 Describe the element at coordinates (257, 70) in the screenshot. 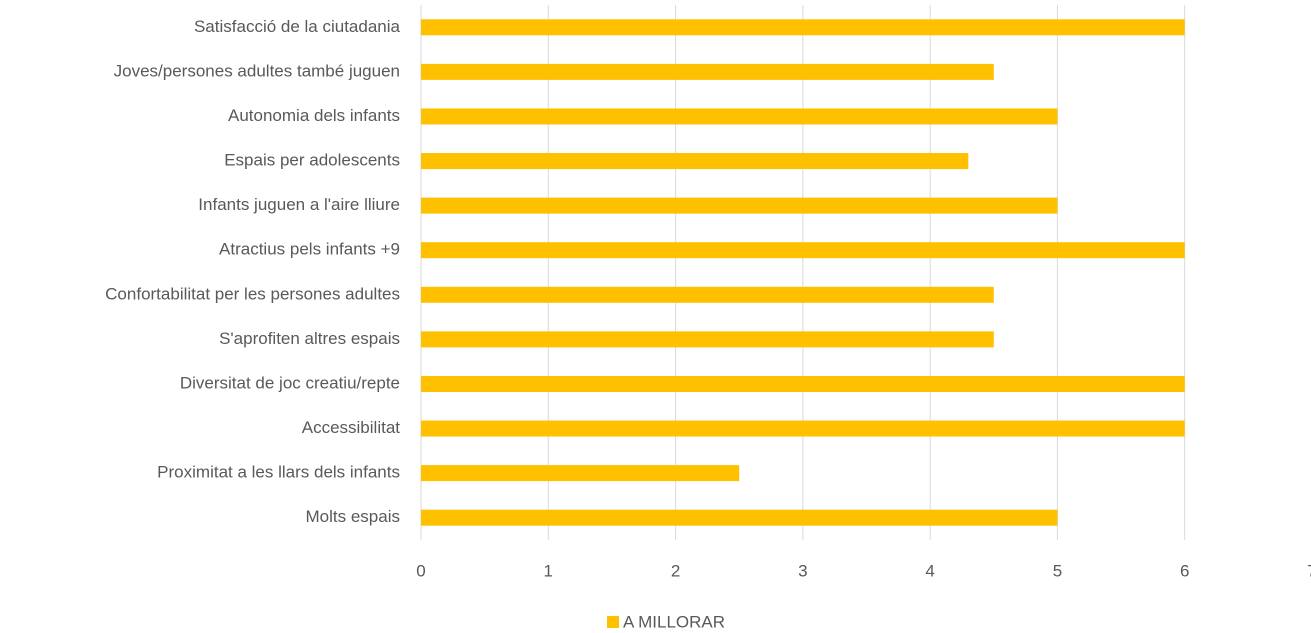

I see `y-tick-label: Joves/persones adultes també juguen` at that location.